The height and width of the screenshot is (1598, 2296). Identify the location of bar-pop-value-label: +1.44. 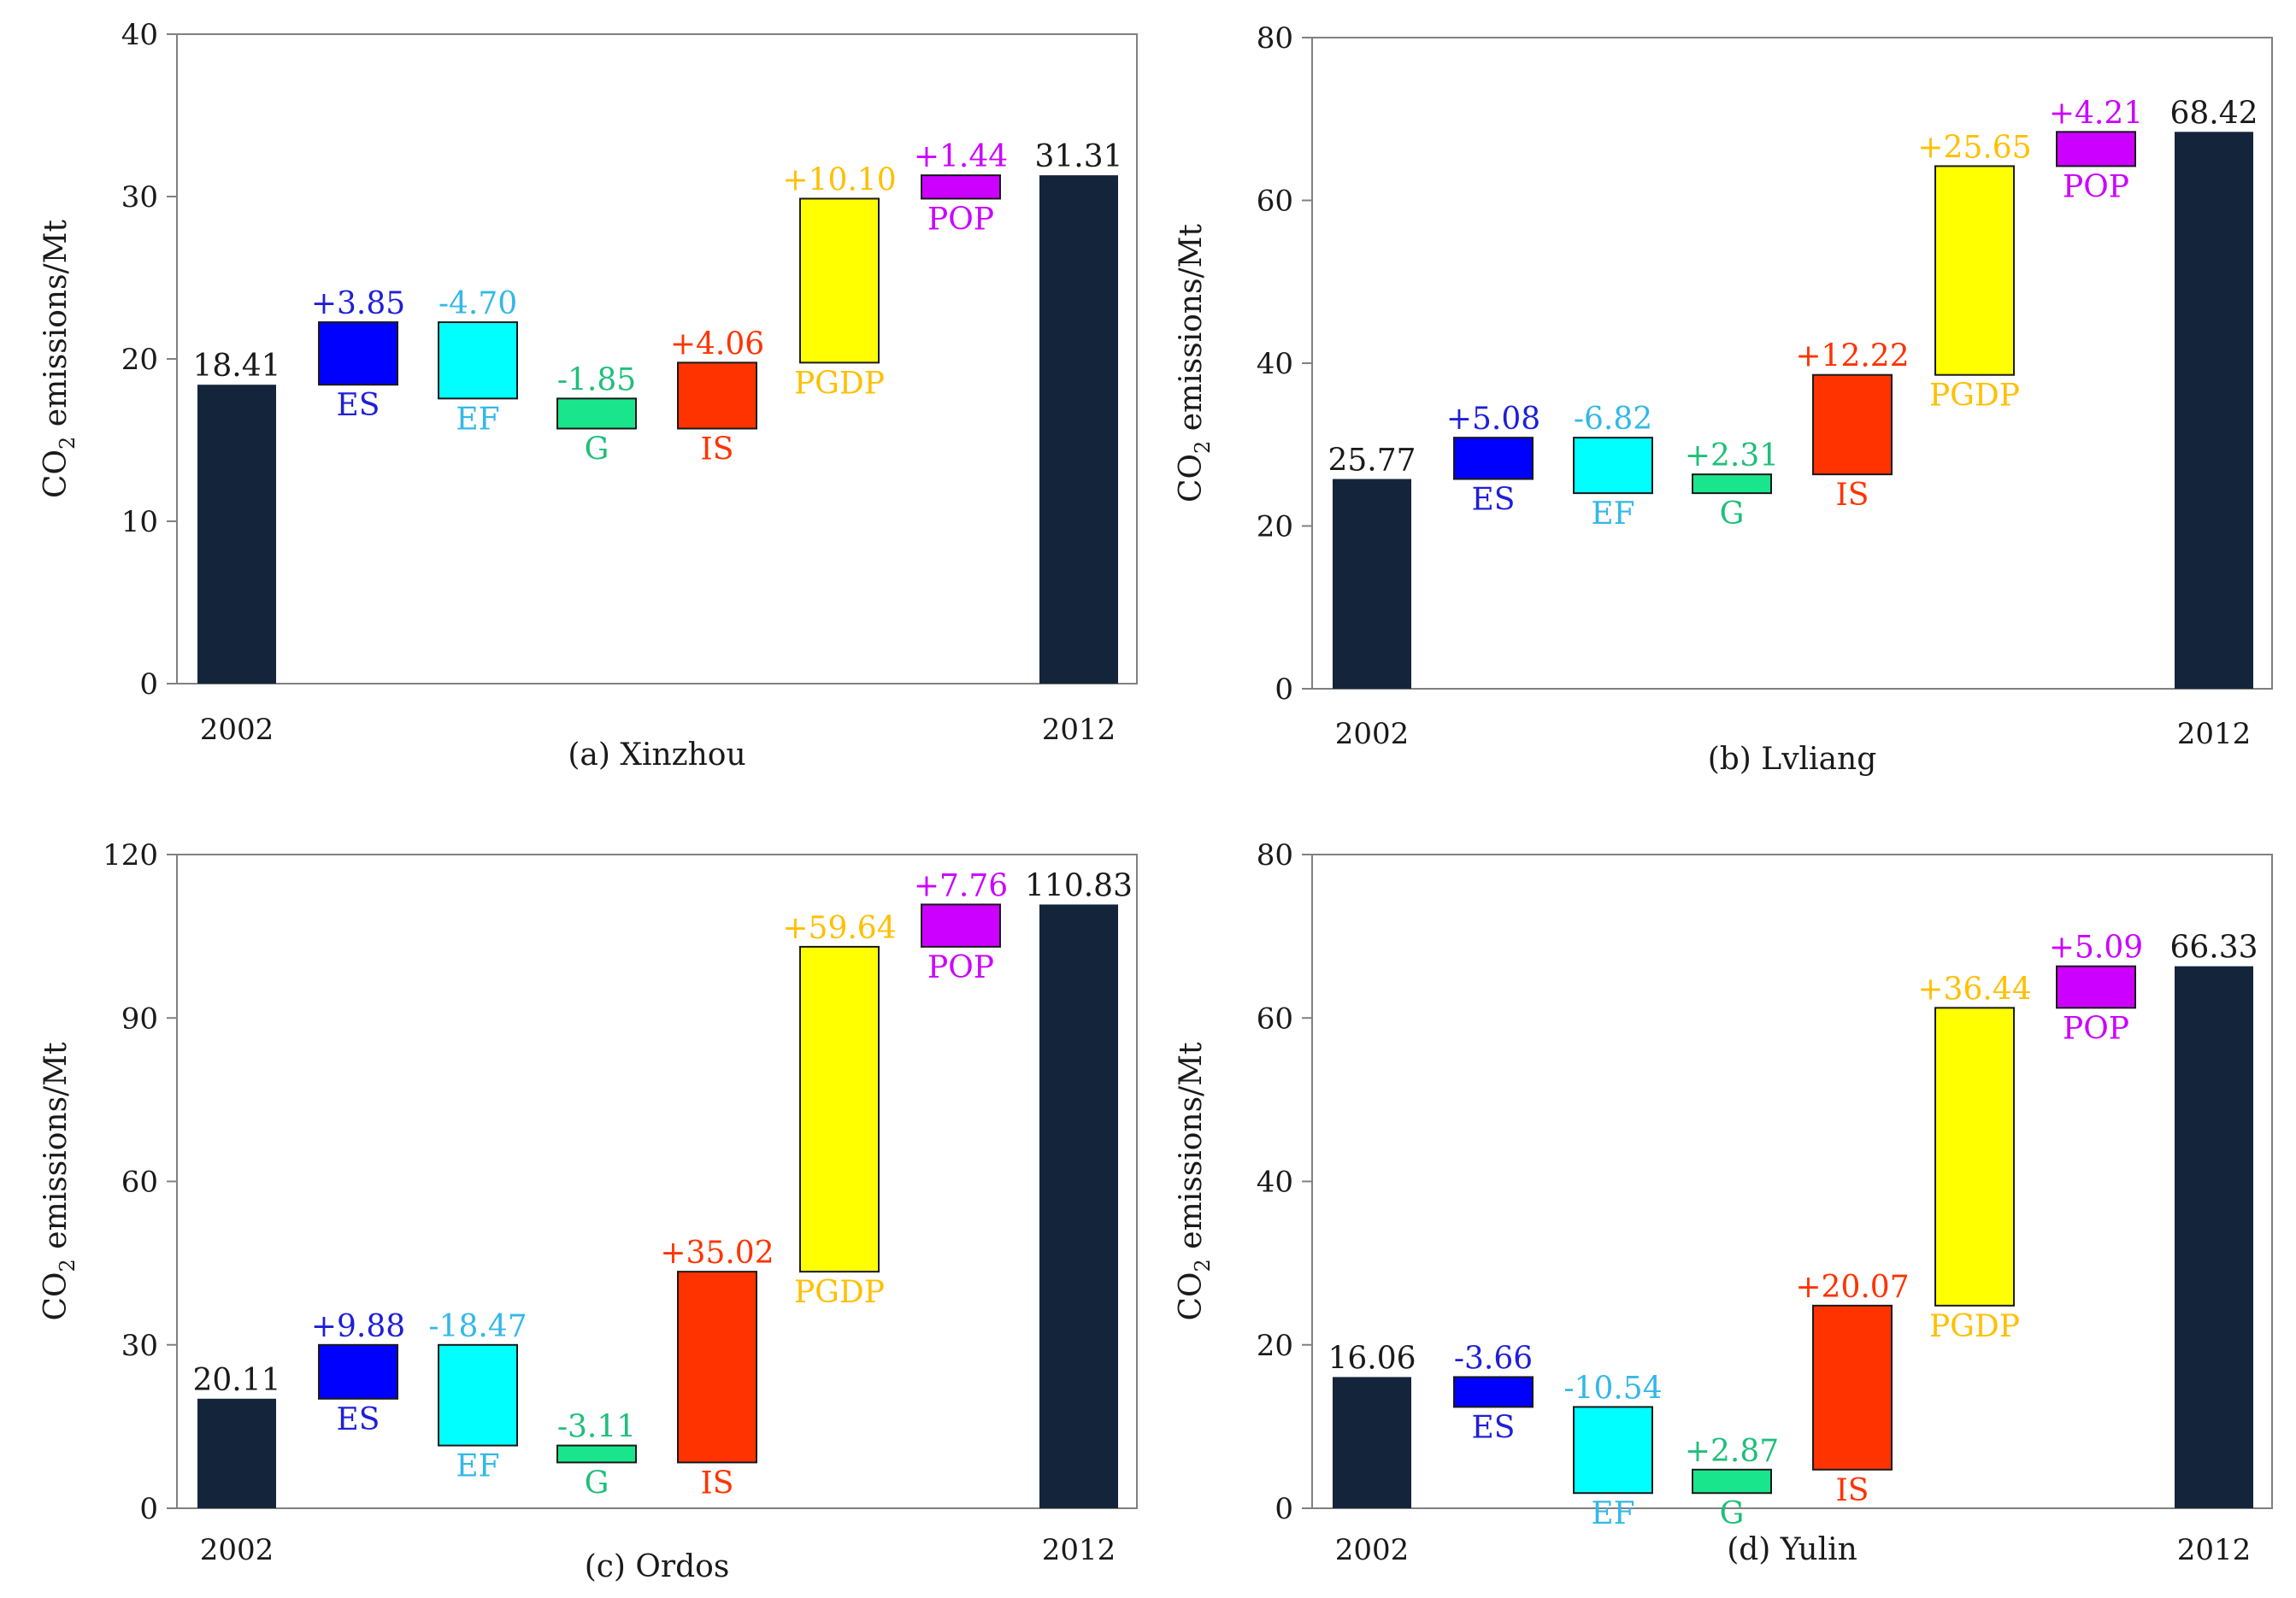
(961, 156).